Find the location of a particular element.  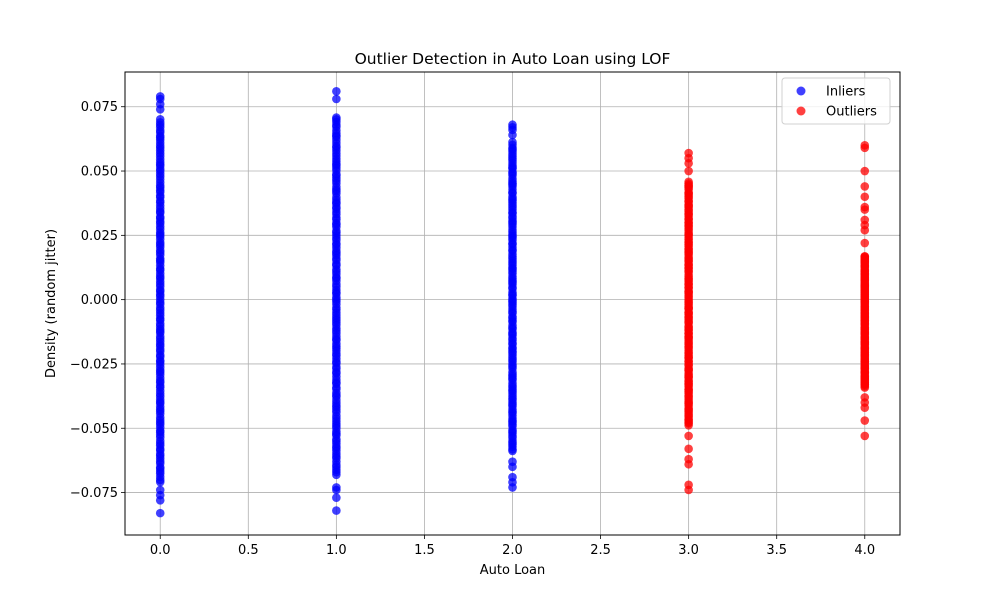

x-tick-label: 1.0 is located at coordinates (336, 550).